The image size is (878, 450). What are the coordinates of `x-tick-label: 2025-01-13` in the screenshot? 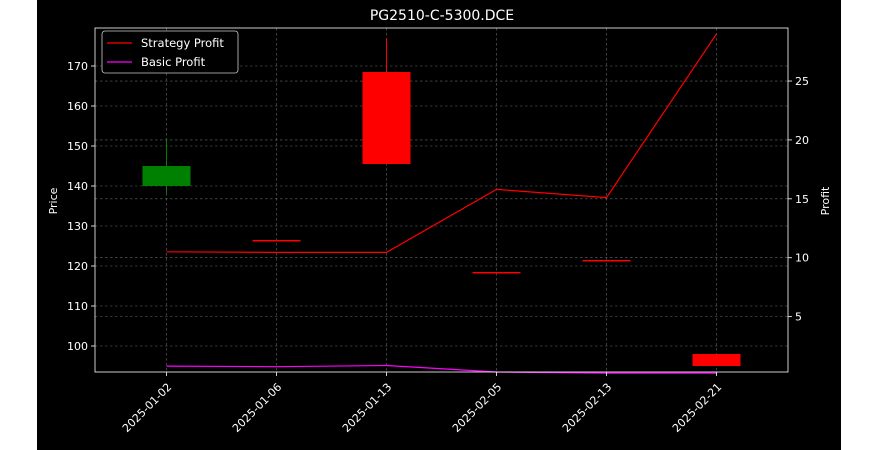 It's located at (367, 408).